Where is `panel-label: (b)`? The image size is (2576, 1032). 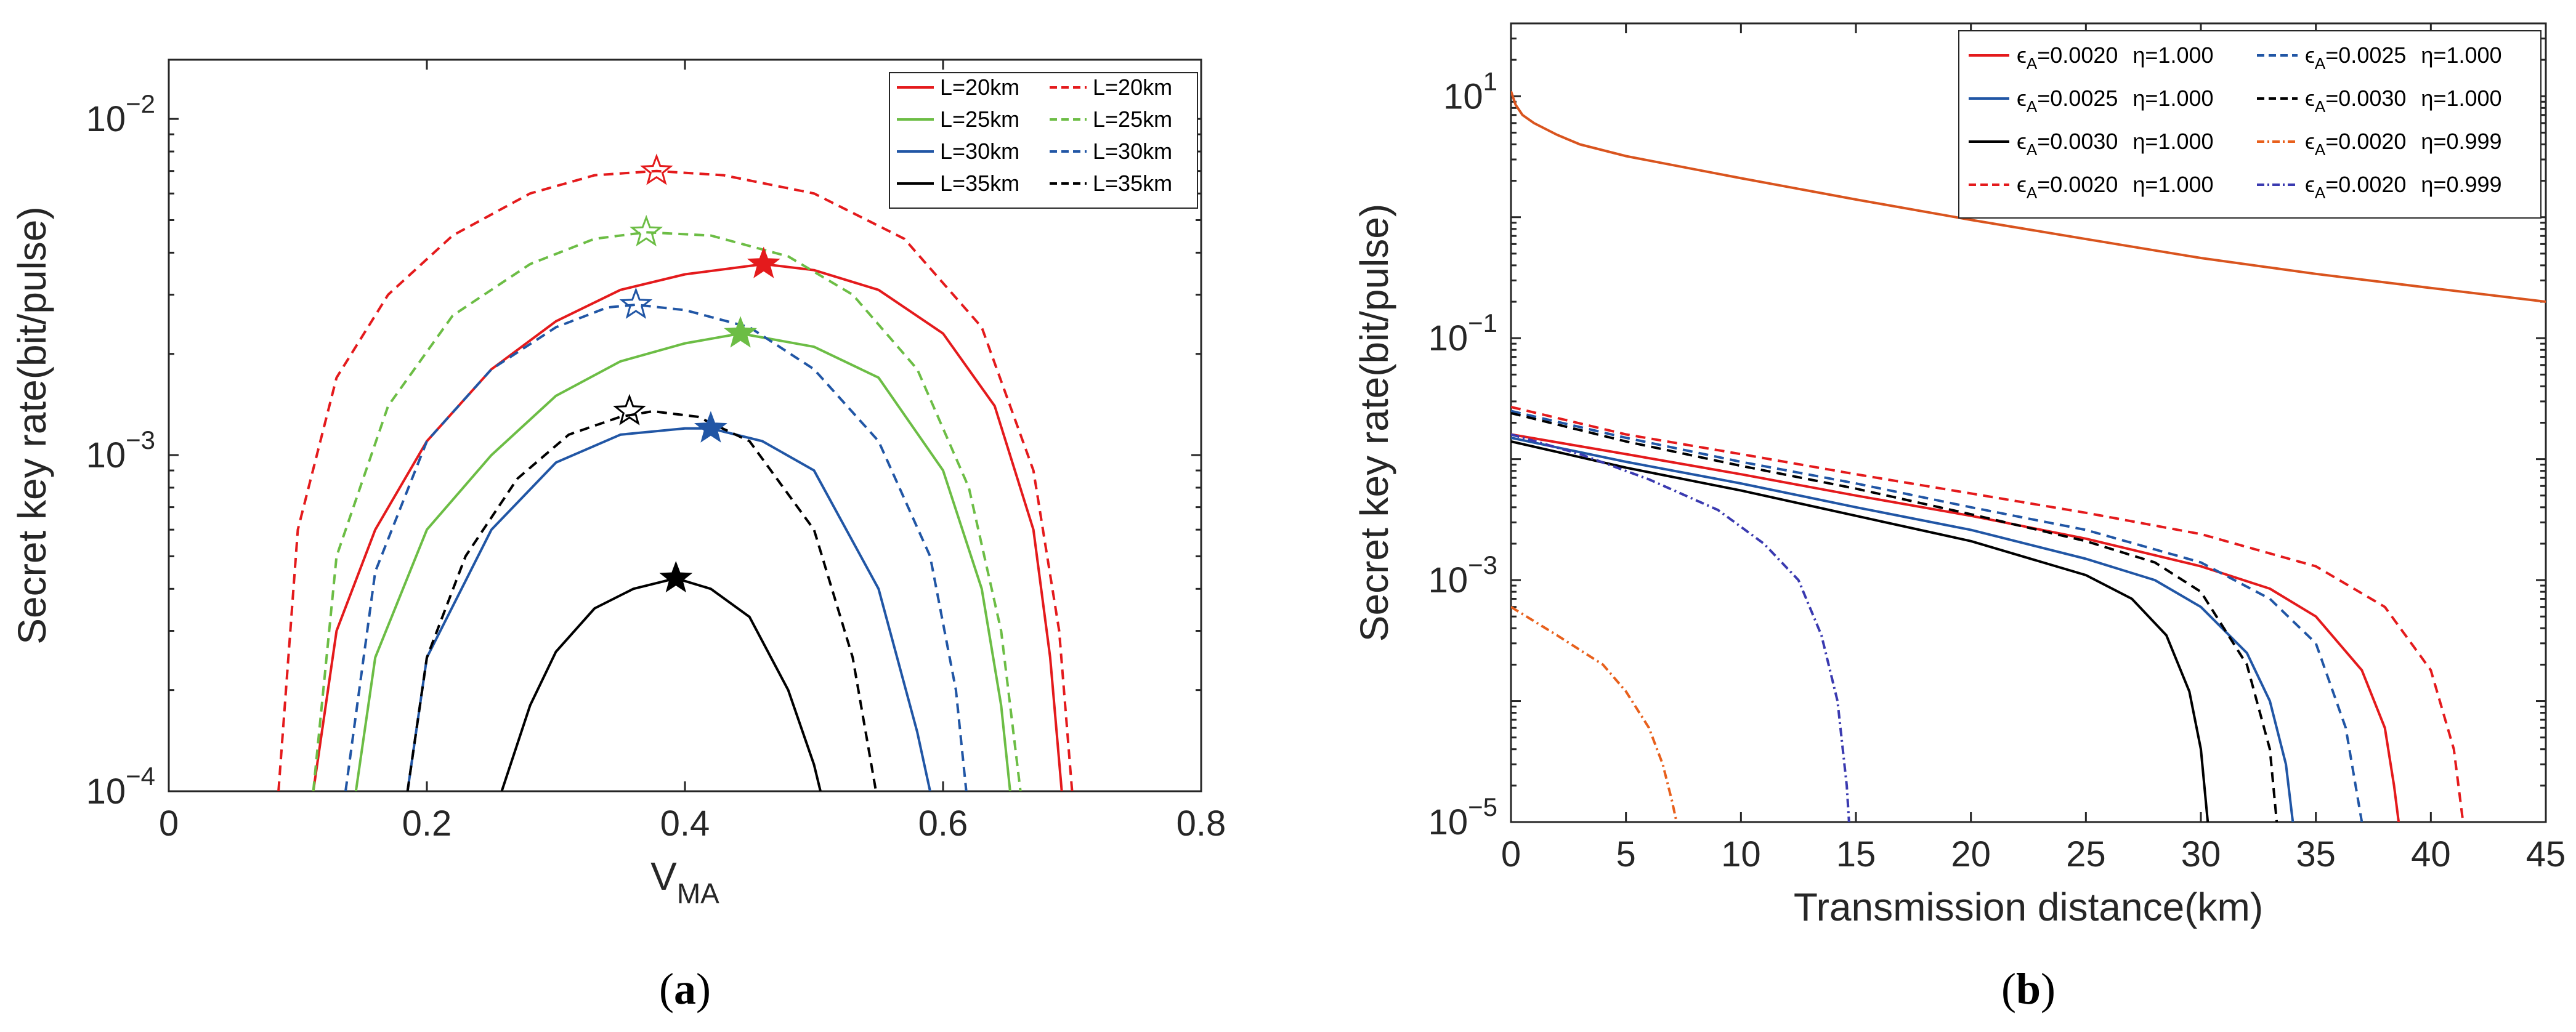 panel-label: (b) is located at coordinates (2028, 989).